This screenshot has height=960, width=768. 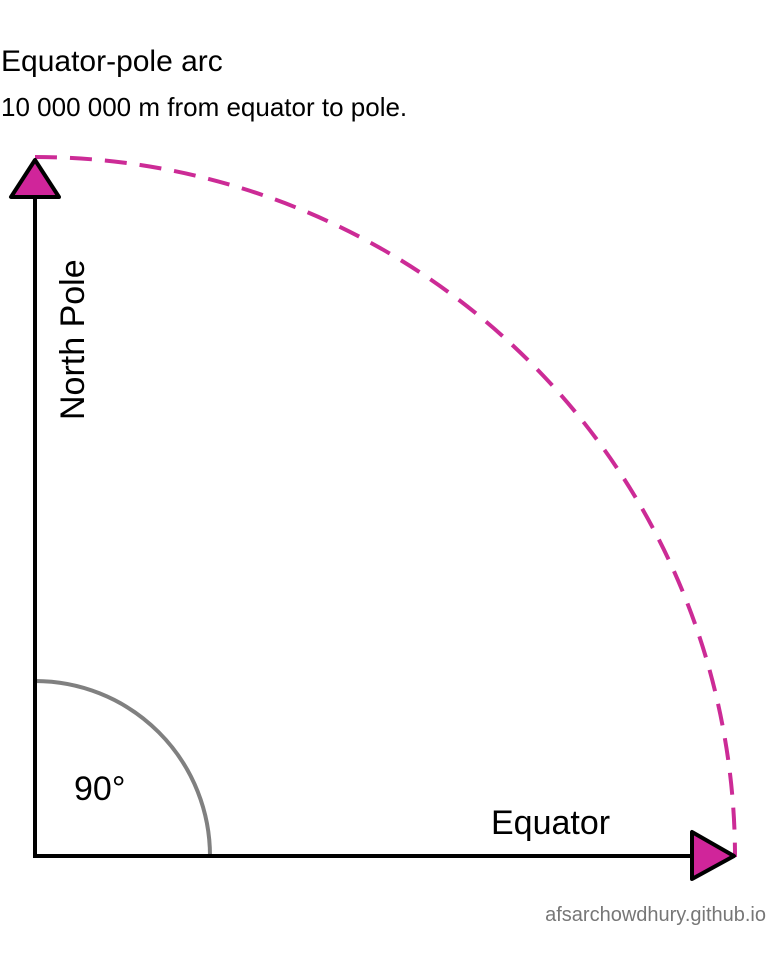 What do you see at coordinates (112, 61) in the screenshot?
I see `diagram-title: Equator-pole arc` at bounding box center [112, 61].